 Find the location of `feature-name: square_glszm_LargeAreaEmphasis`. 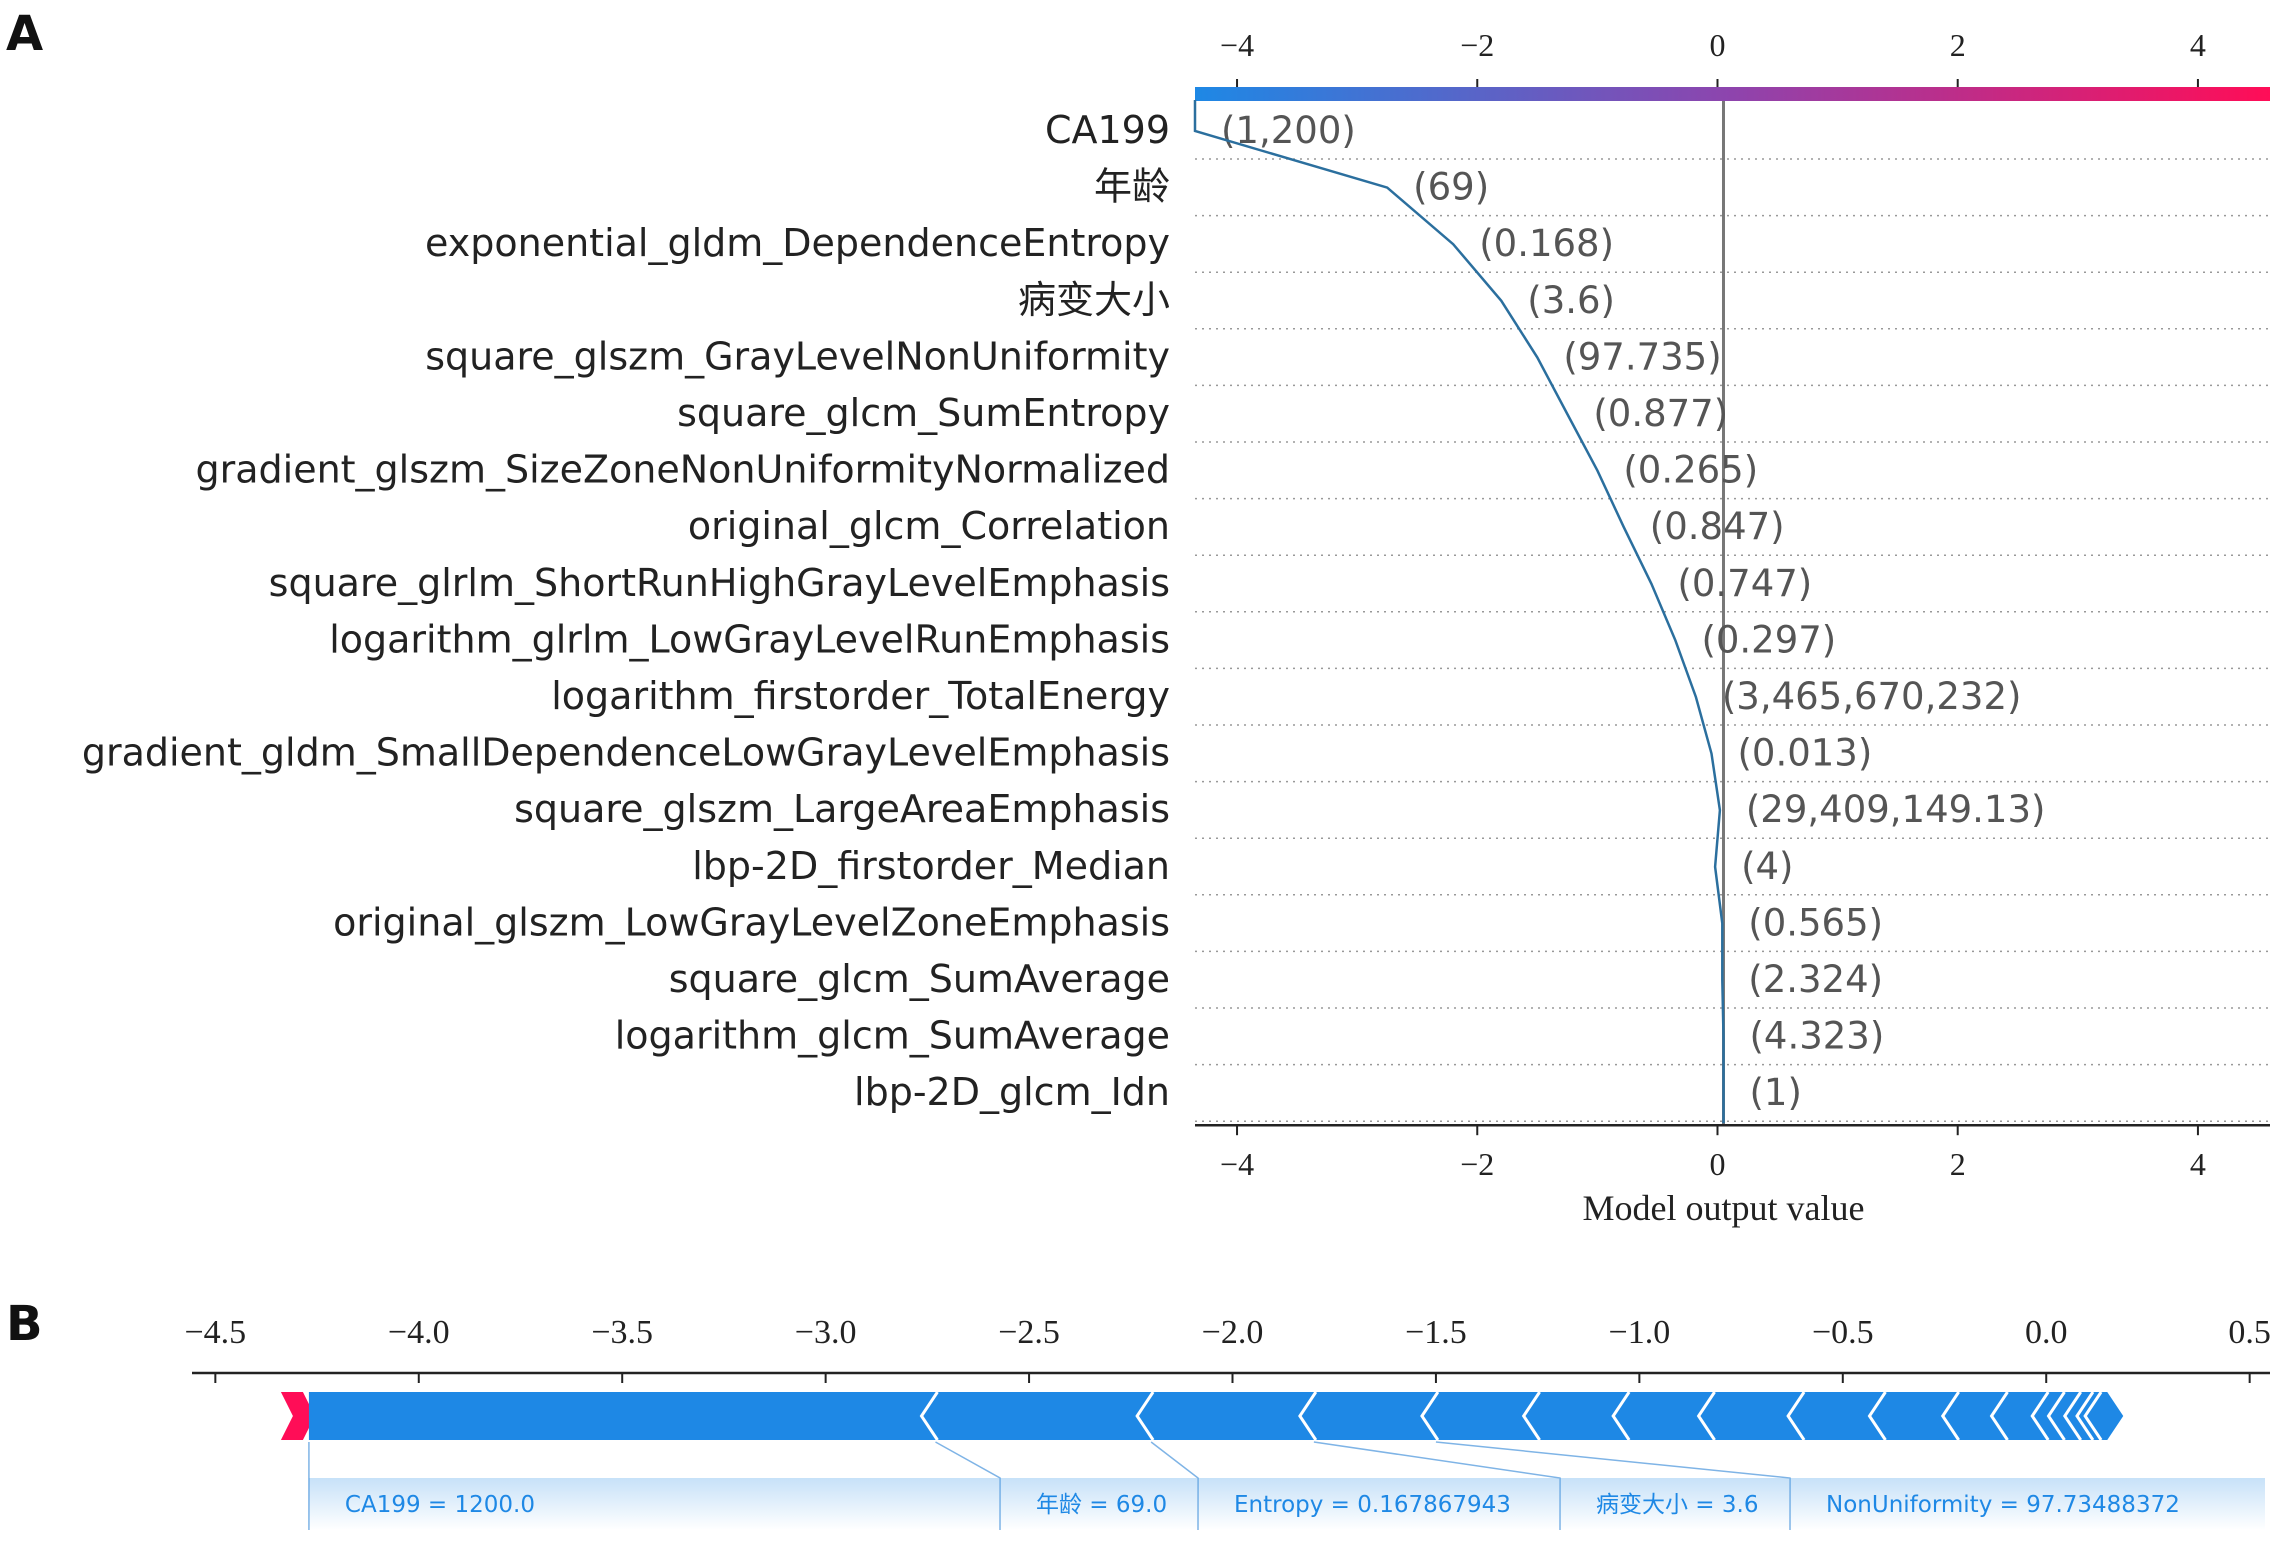

feature-name: square_glszm_LargeAreaEmphasis is located at coordinates (842, 809).